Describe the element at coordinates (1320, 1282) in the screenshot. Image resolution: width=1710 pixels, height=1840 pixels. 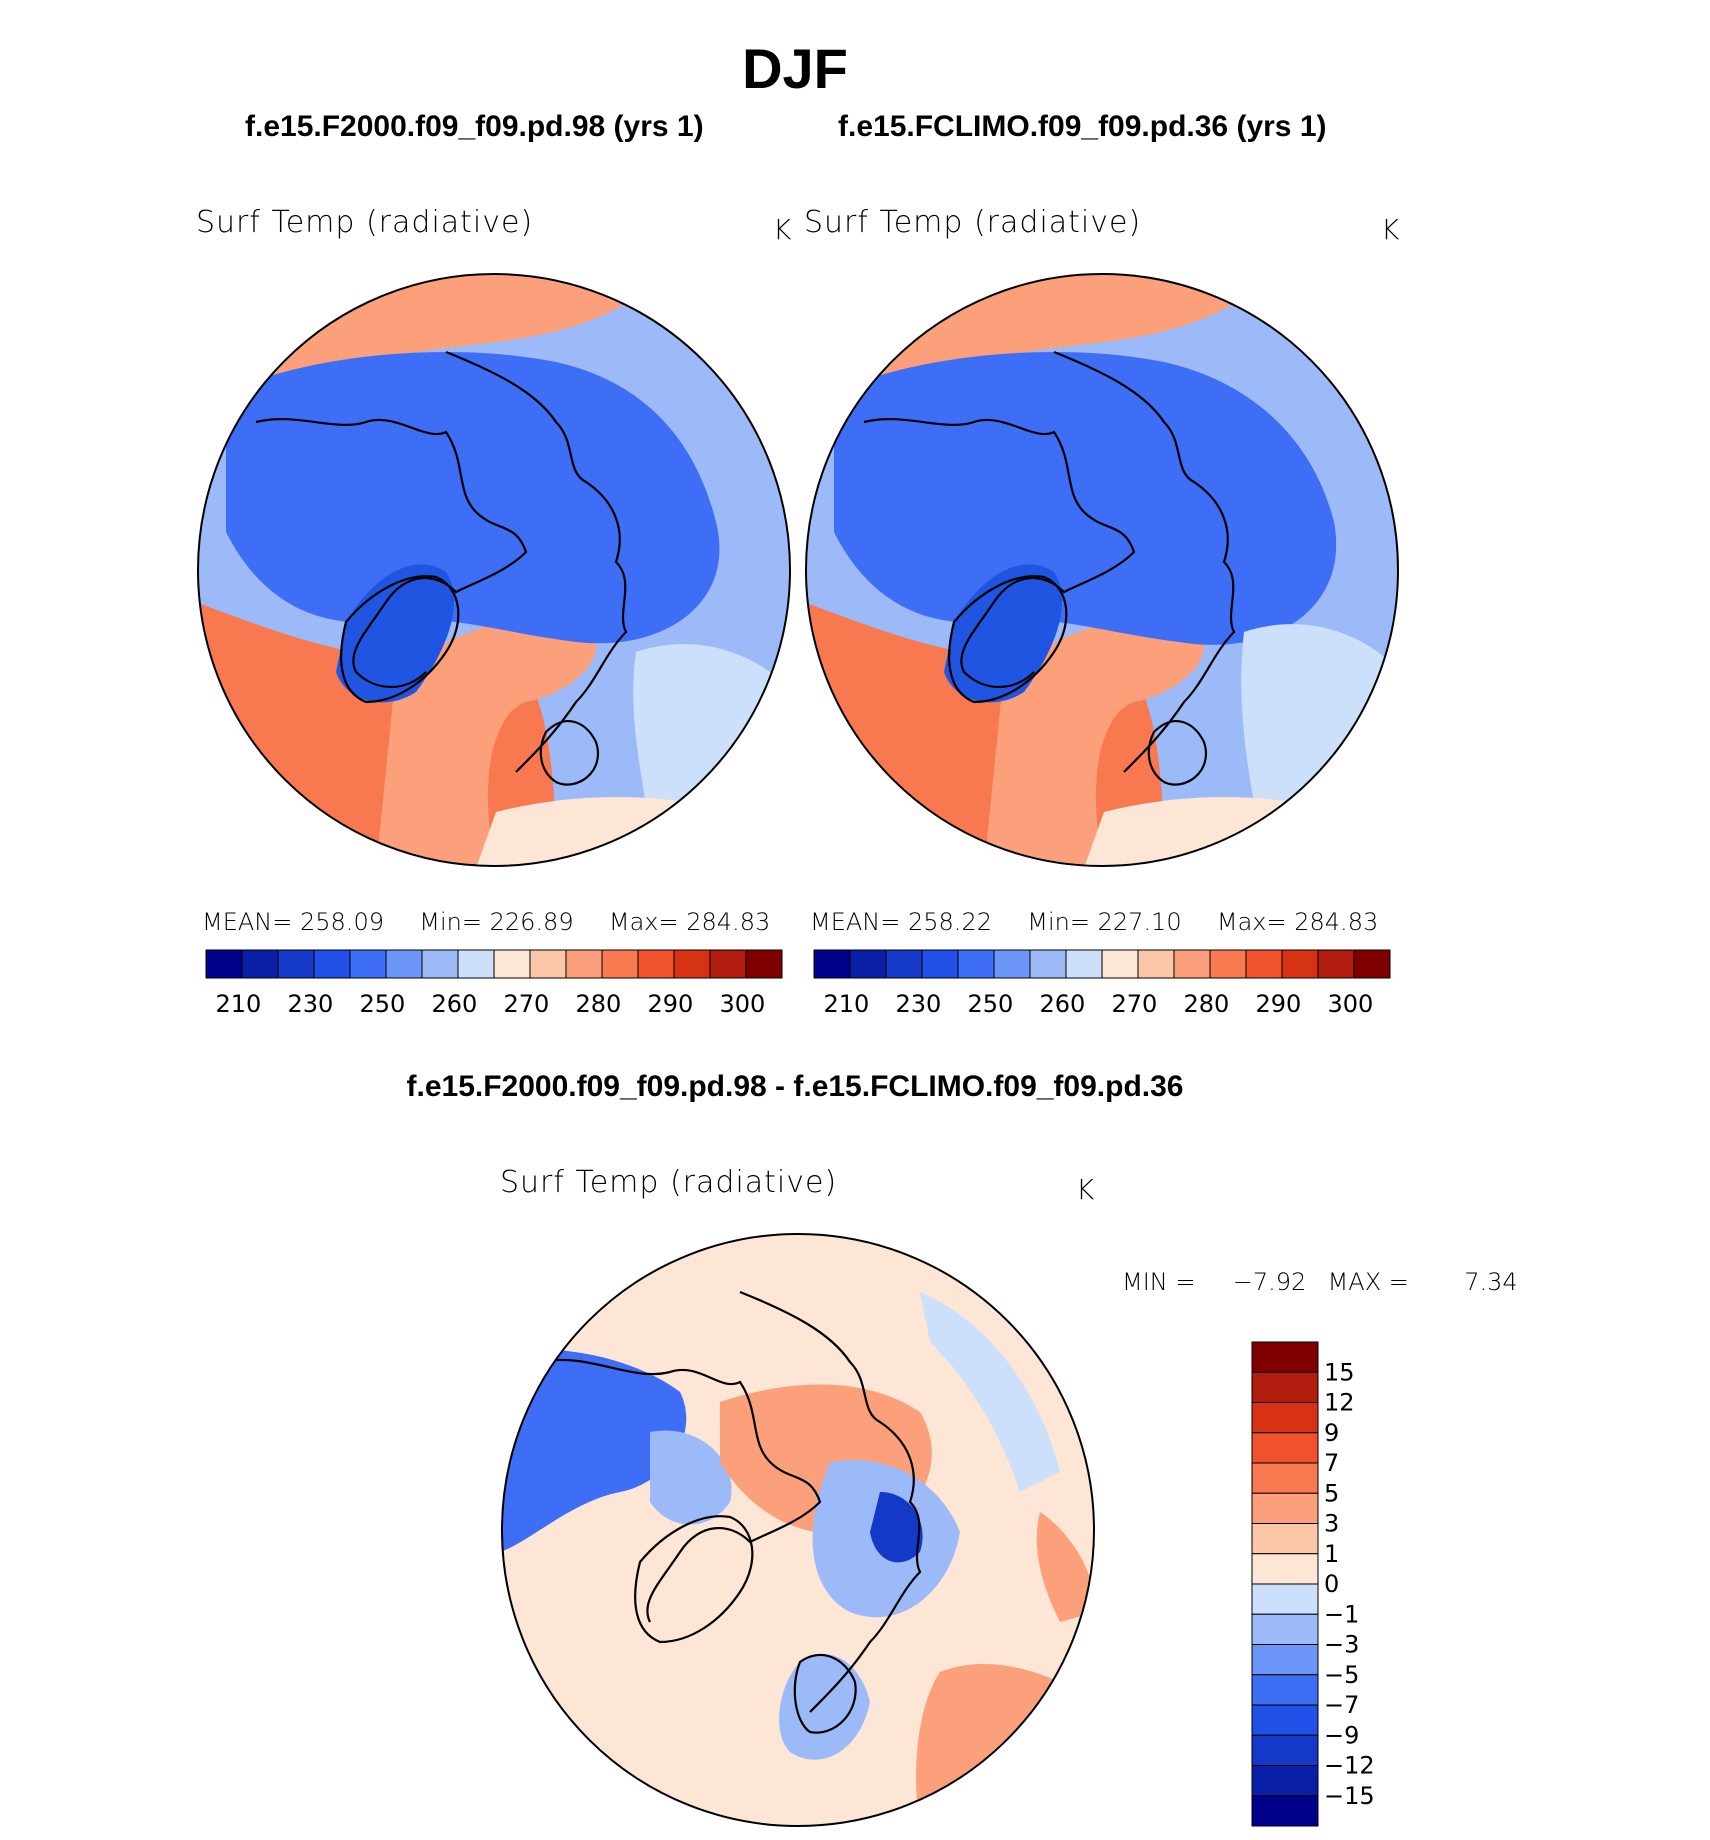
I see `diff-min-max: MIN = −7.92 MAX = 7.34` at that location.